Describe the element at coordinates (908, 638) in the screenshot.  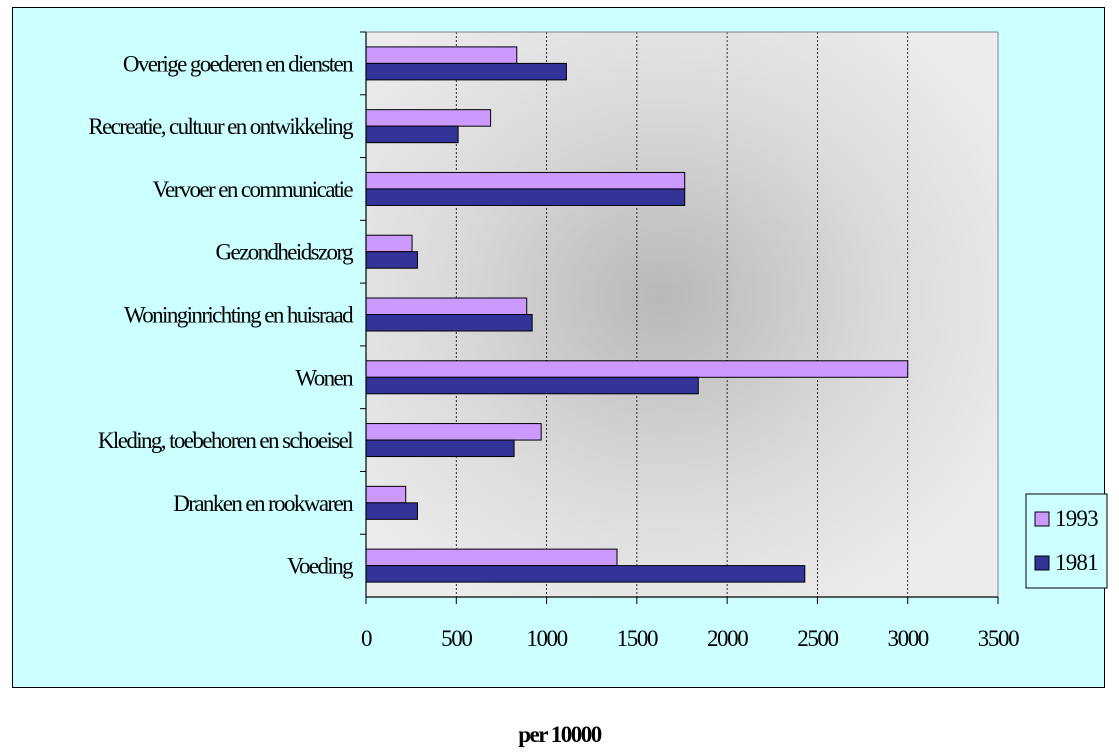
I see `x-tick-label: 3000` at that location.